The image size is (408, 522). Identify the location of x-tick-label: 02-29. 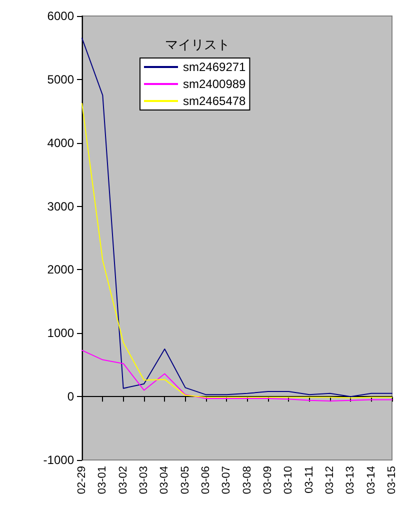
(82, 480).